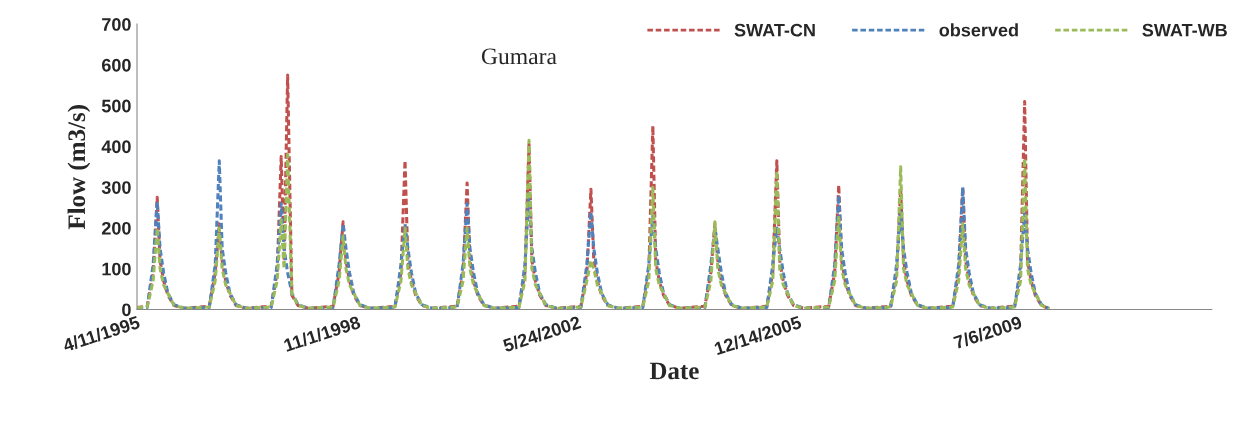  What do you see at coordinates (116, 147) in the screenshot?
I see `y-tick-label: 400` at bounding box center [116, 147].